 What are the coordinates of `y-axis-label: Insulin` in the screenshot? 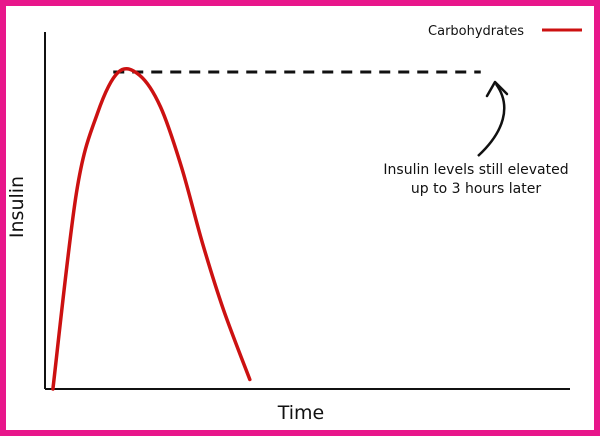 It's located at (17, 207).